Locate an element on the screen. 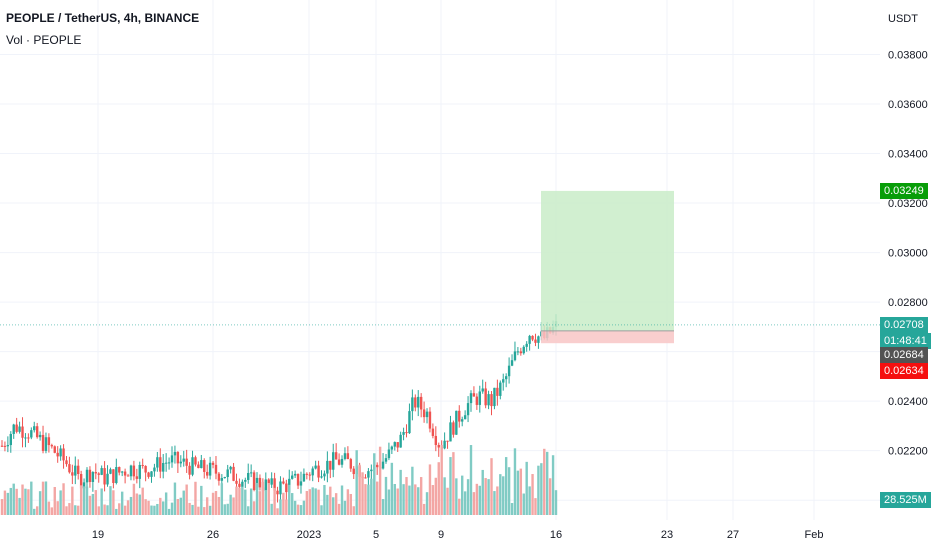 Image resolution: width=932 pixels, height=550 pixels. price-axis is located at coordinates (906, 275).